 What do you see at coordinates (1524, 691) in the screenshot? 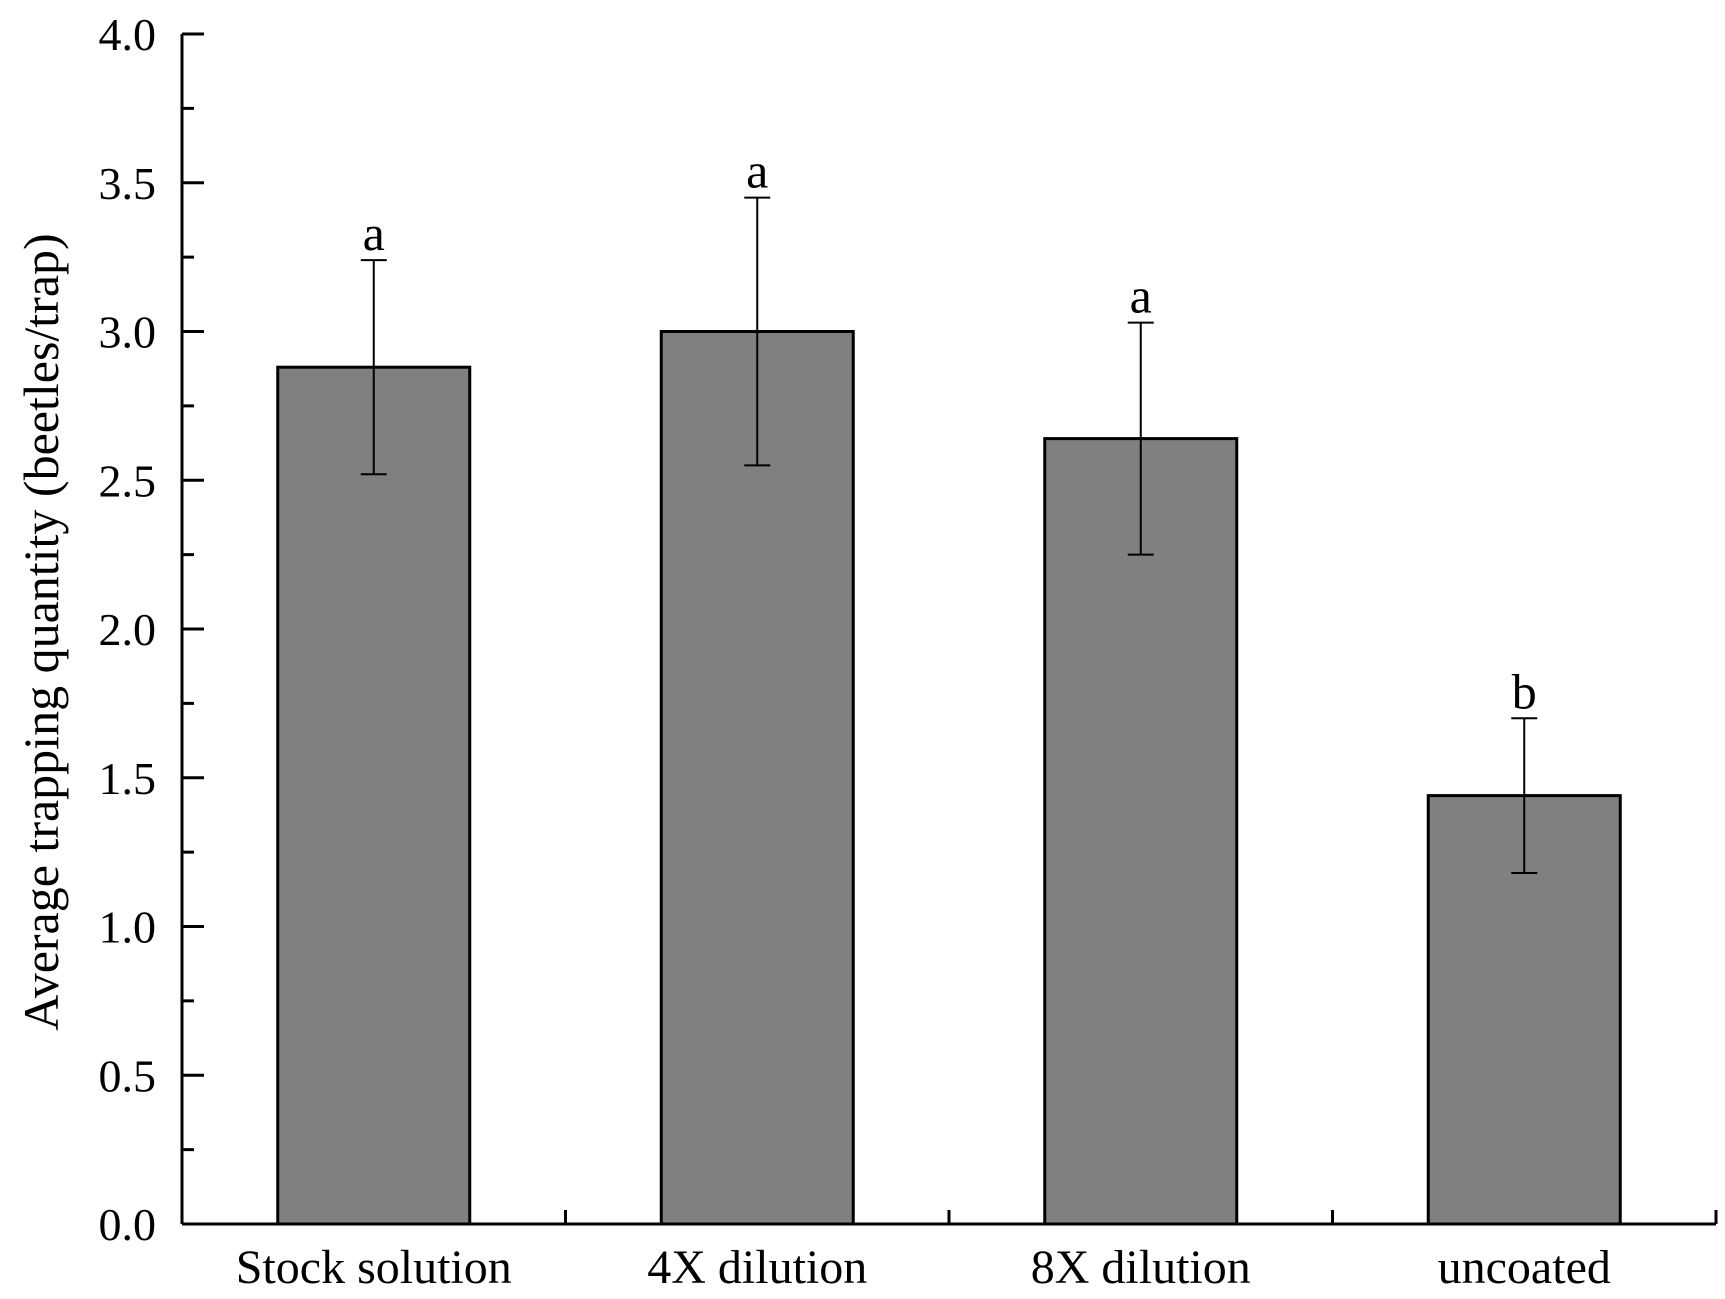
I see `significance-label-4: b` at bounding box center [1524, 691].